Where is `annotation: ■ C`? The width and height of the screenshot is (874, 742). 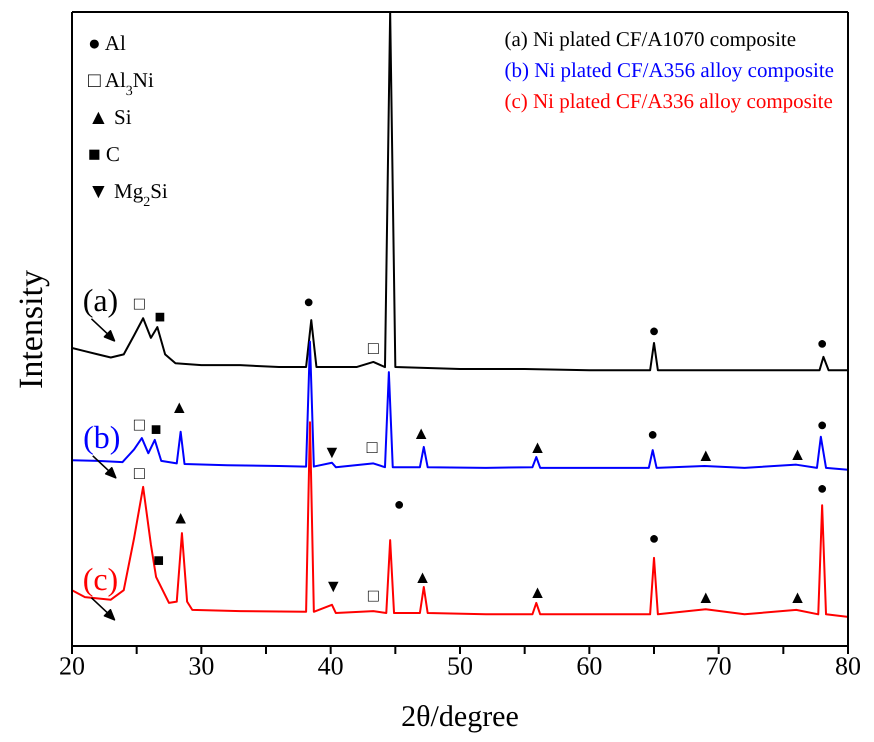 annotation: ■ C is located at coordinates (104, 154).